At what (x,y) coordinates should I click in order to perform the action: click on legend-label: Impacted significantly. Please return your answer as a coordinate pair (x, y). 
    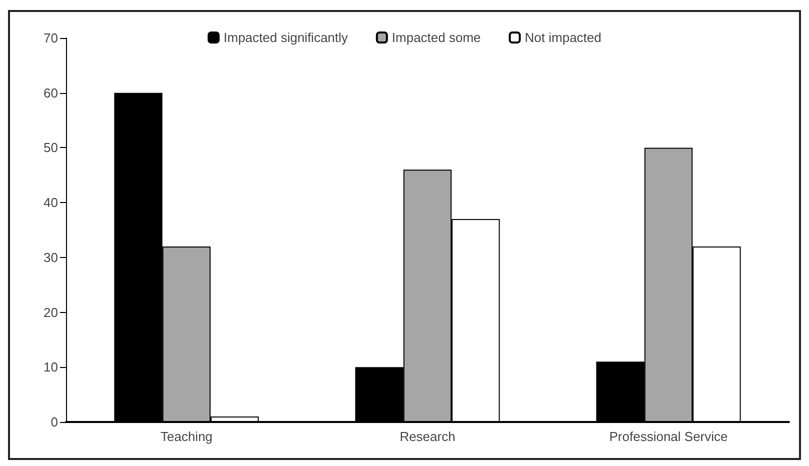
    Looking at the image, I should click on (286, 37).